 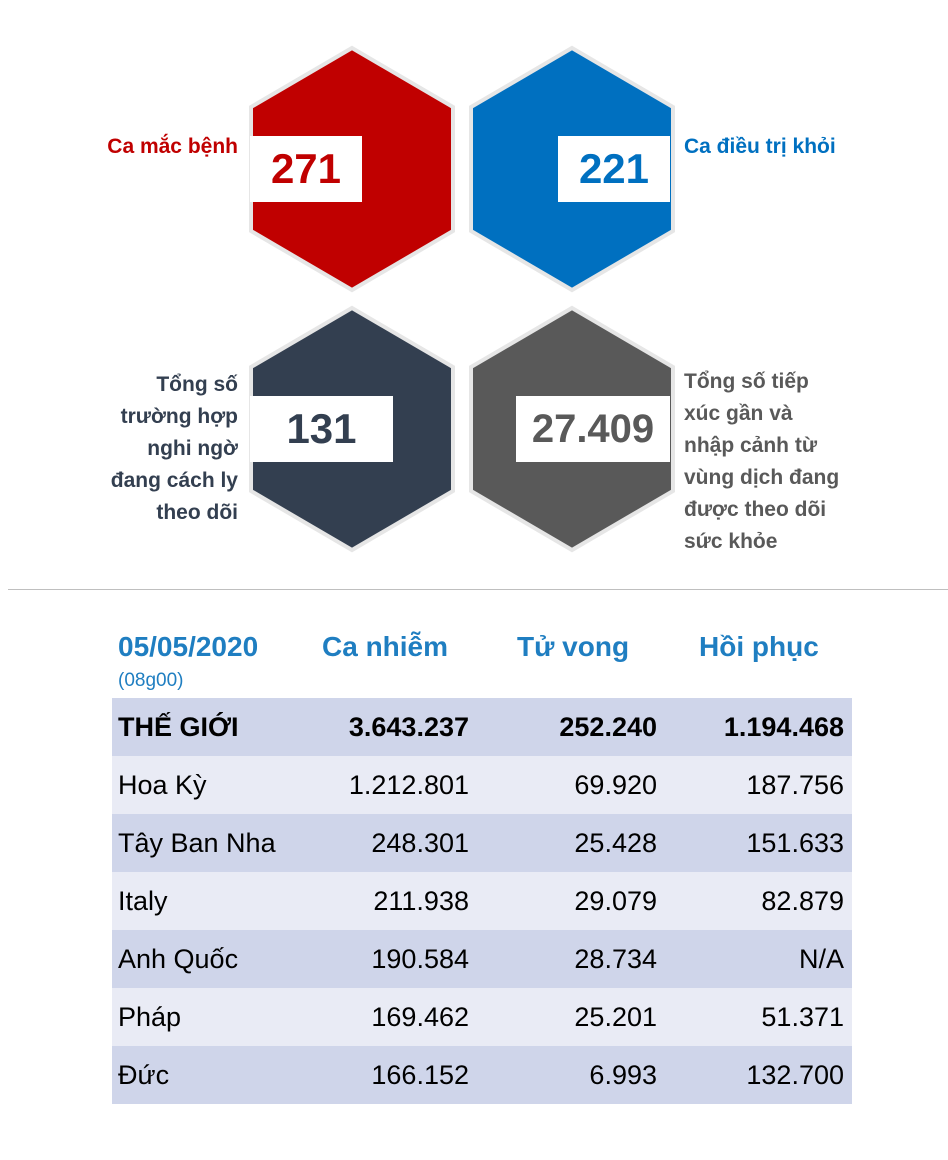 I want to click on suspected-label-line: đang cách ly, so click(x=174, y=480).